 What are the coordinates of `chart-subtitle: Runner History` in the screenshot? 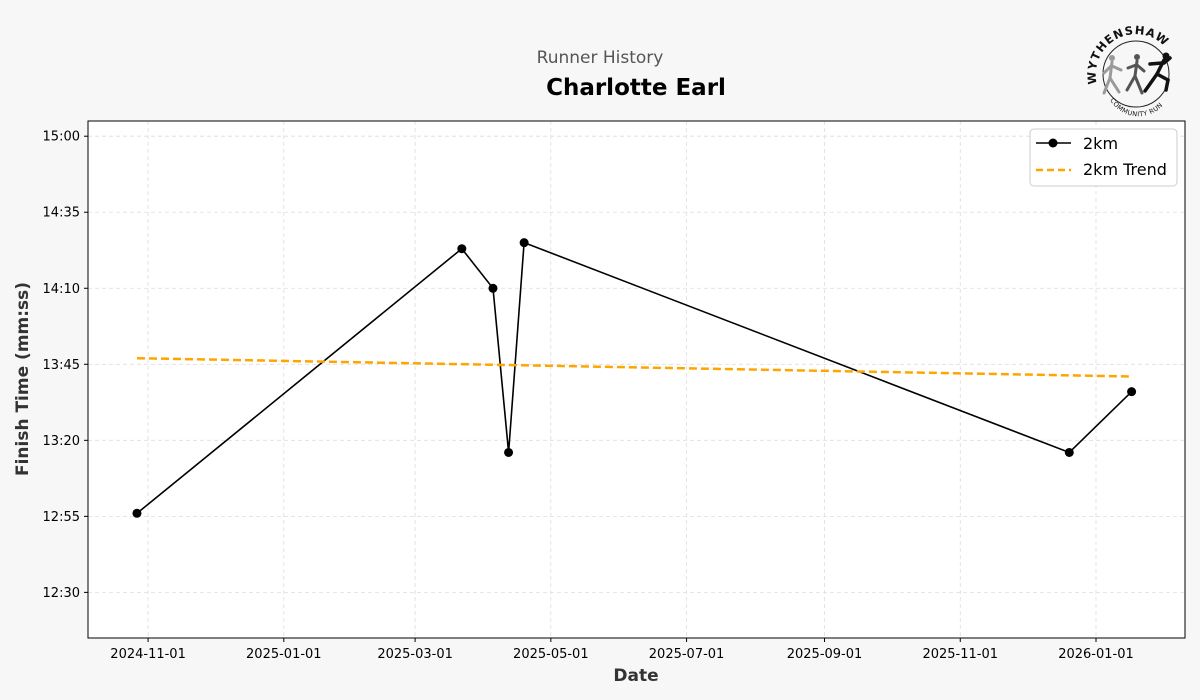 It's located at (600, 58).